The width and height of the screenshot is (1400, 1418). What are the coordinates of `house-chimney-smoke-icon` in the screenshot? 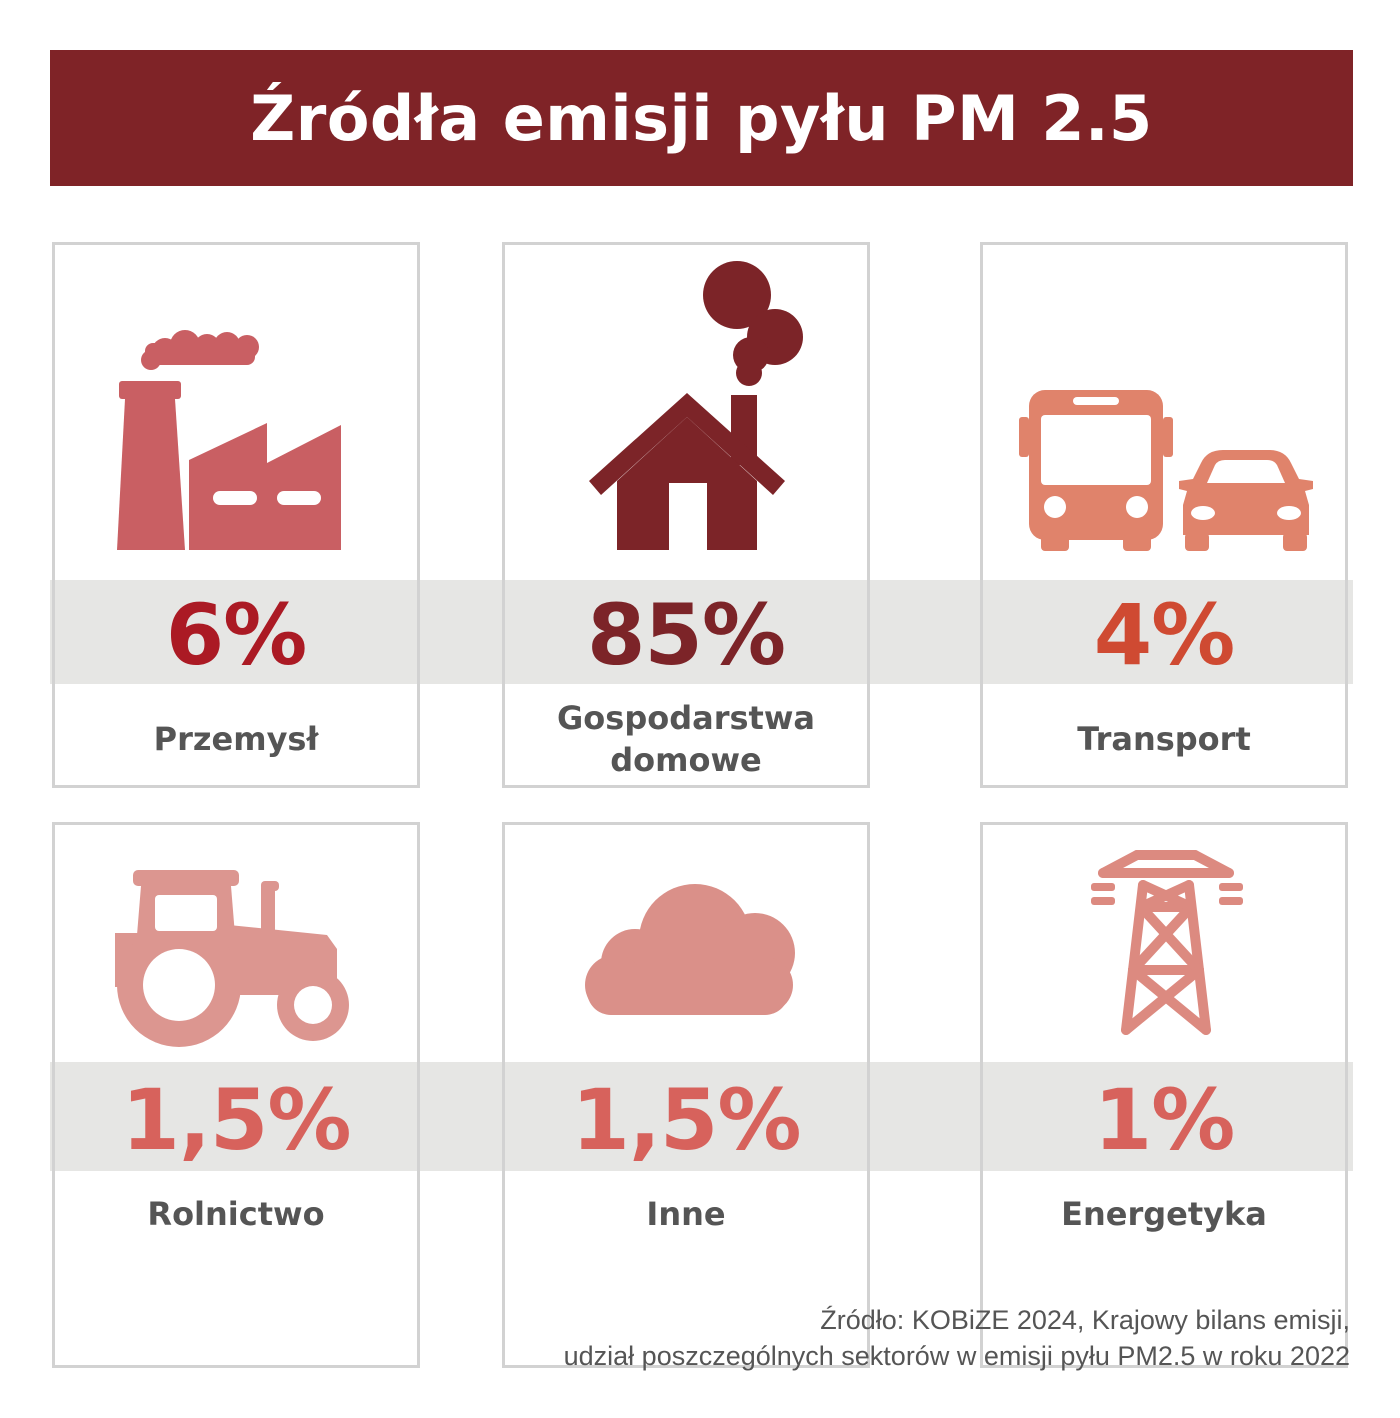 It's located at (686, 414).